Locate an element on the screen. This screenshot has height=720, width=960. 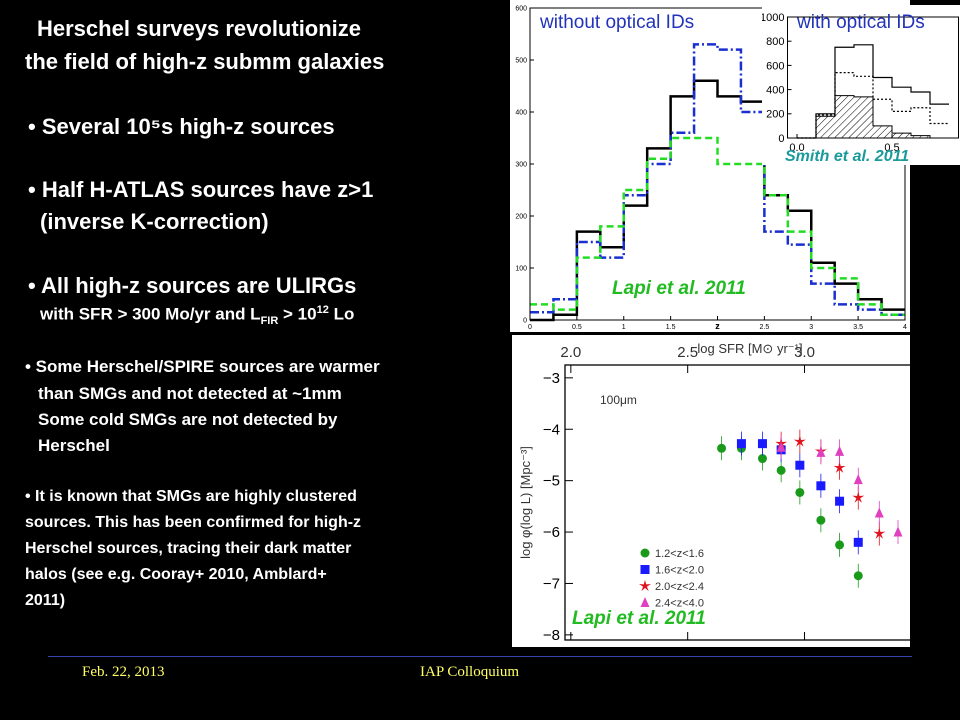
legend-label: 2.4<z<4.0 is located at coordinates (679, 604).